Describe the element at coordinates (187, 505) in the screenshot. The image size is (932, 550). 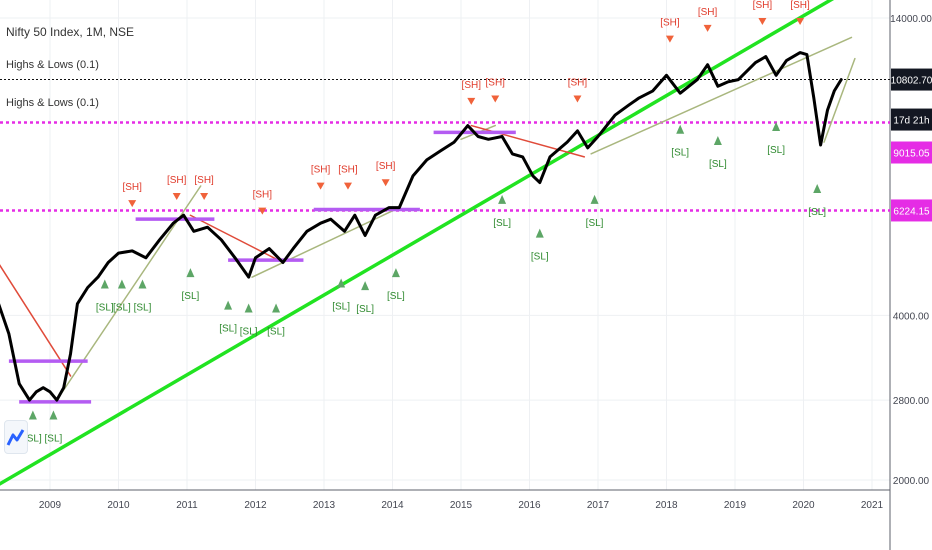
I see `x-tick-label: 2011` at that location.